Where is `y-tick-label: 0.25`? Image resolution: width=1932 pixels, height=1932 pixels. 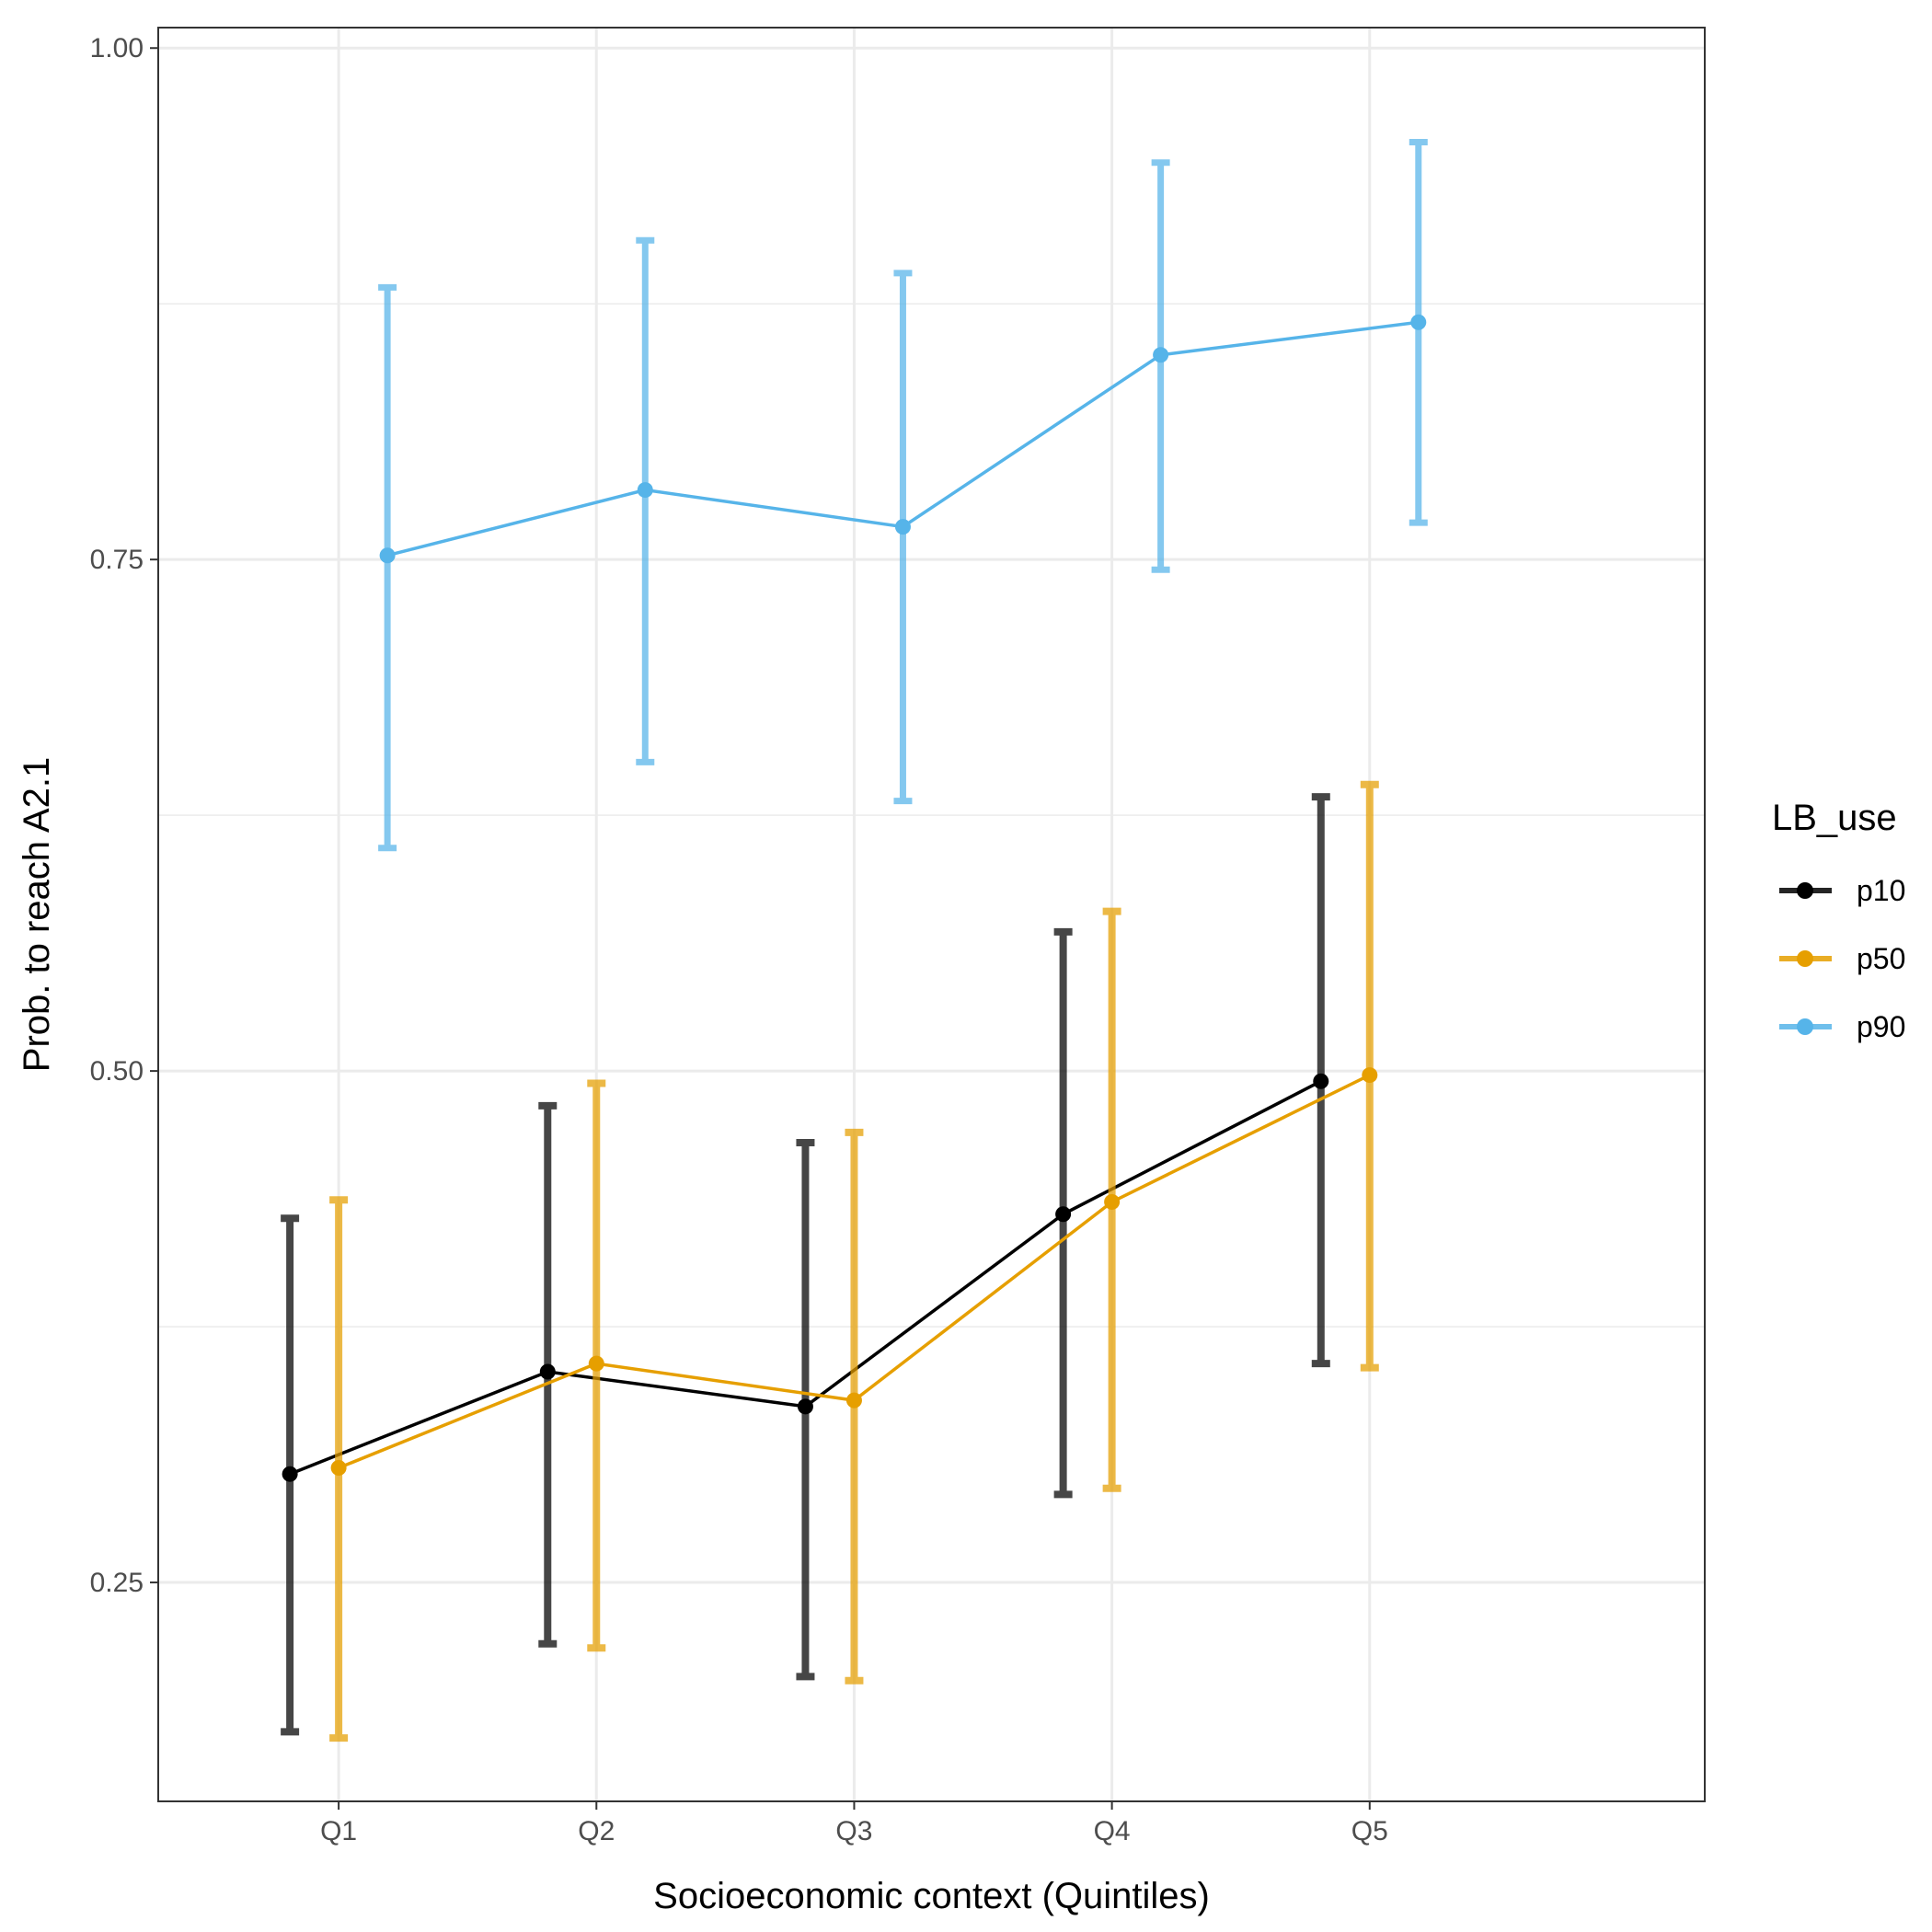 y-tick-label: 0.25 is located at coordinates (117, 1583).